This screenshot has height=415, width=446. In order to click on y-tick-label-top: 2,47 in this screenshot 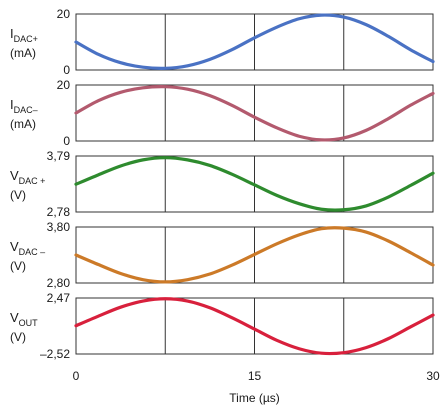, I will do `click(59, 298)`.